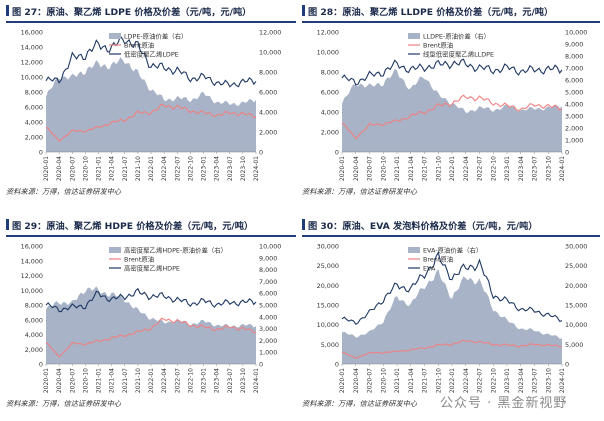 The image size is (604, 421). Describe the element at coordinates (328, 266) in the screenshot. I see `y-tick-left: 25,000` at that location.